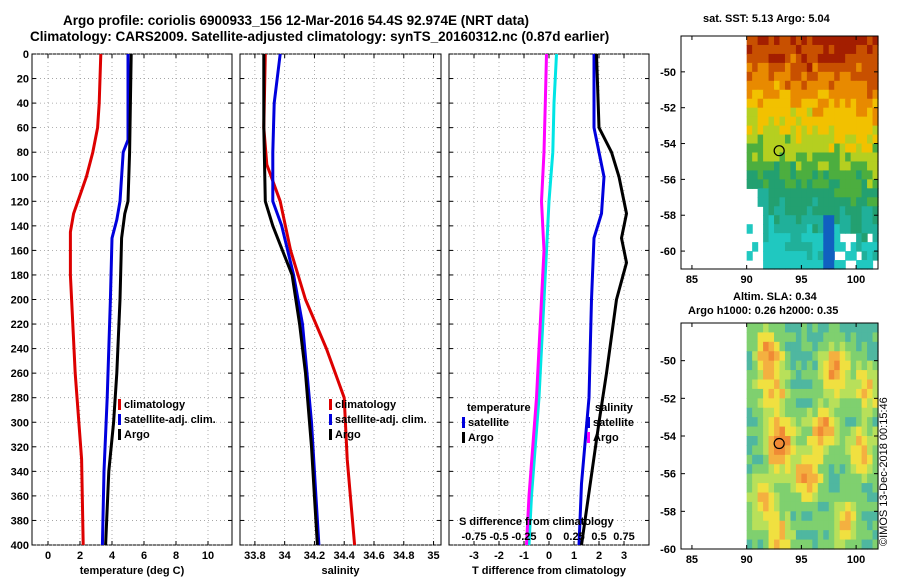 The height and width of the screenshot is (580, 900). What do you see at coordinates (488, 423) in the screenshot?
I see `legend-label: satellite` at bounding box center [488, 423].